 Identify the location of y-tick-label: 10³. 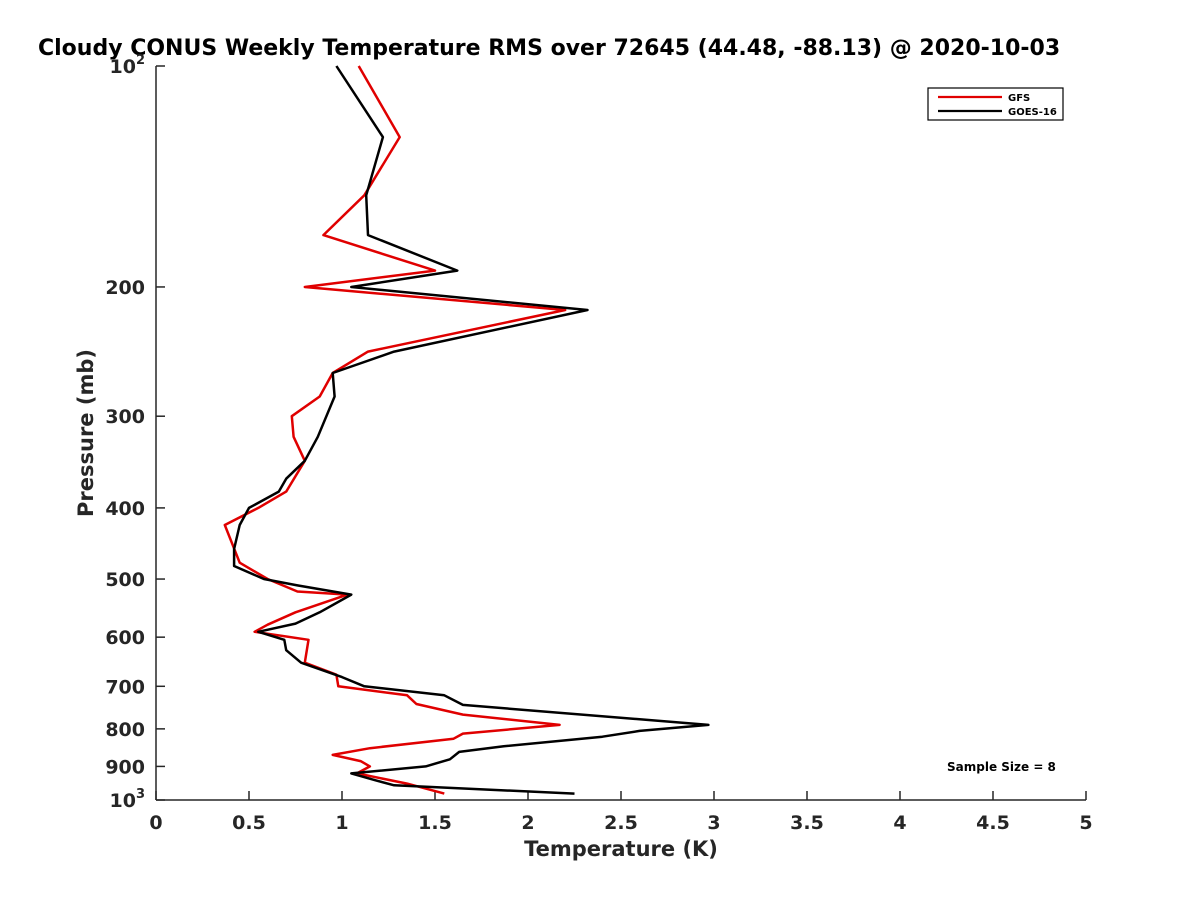
(128, 799).